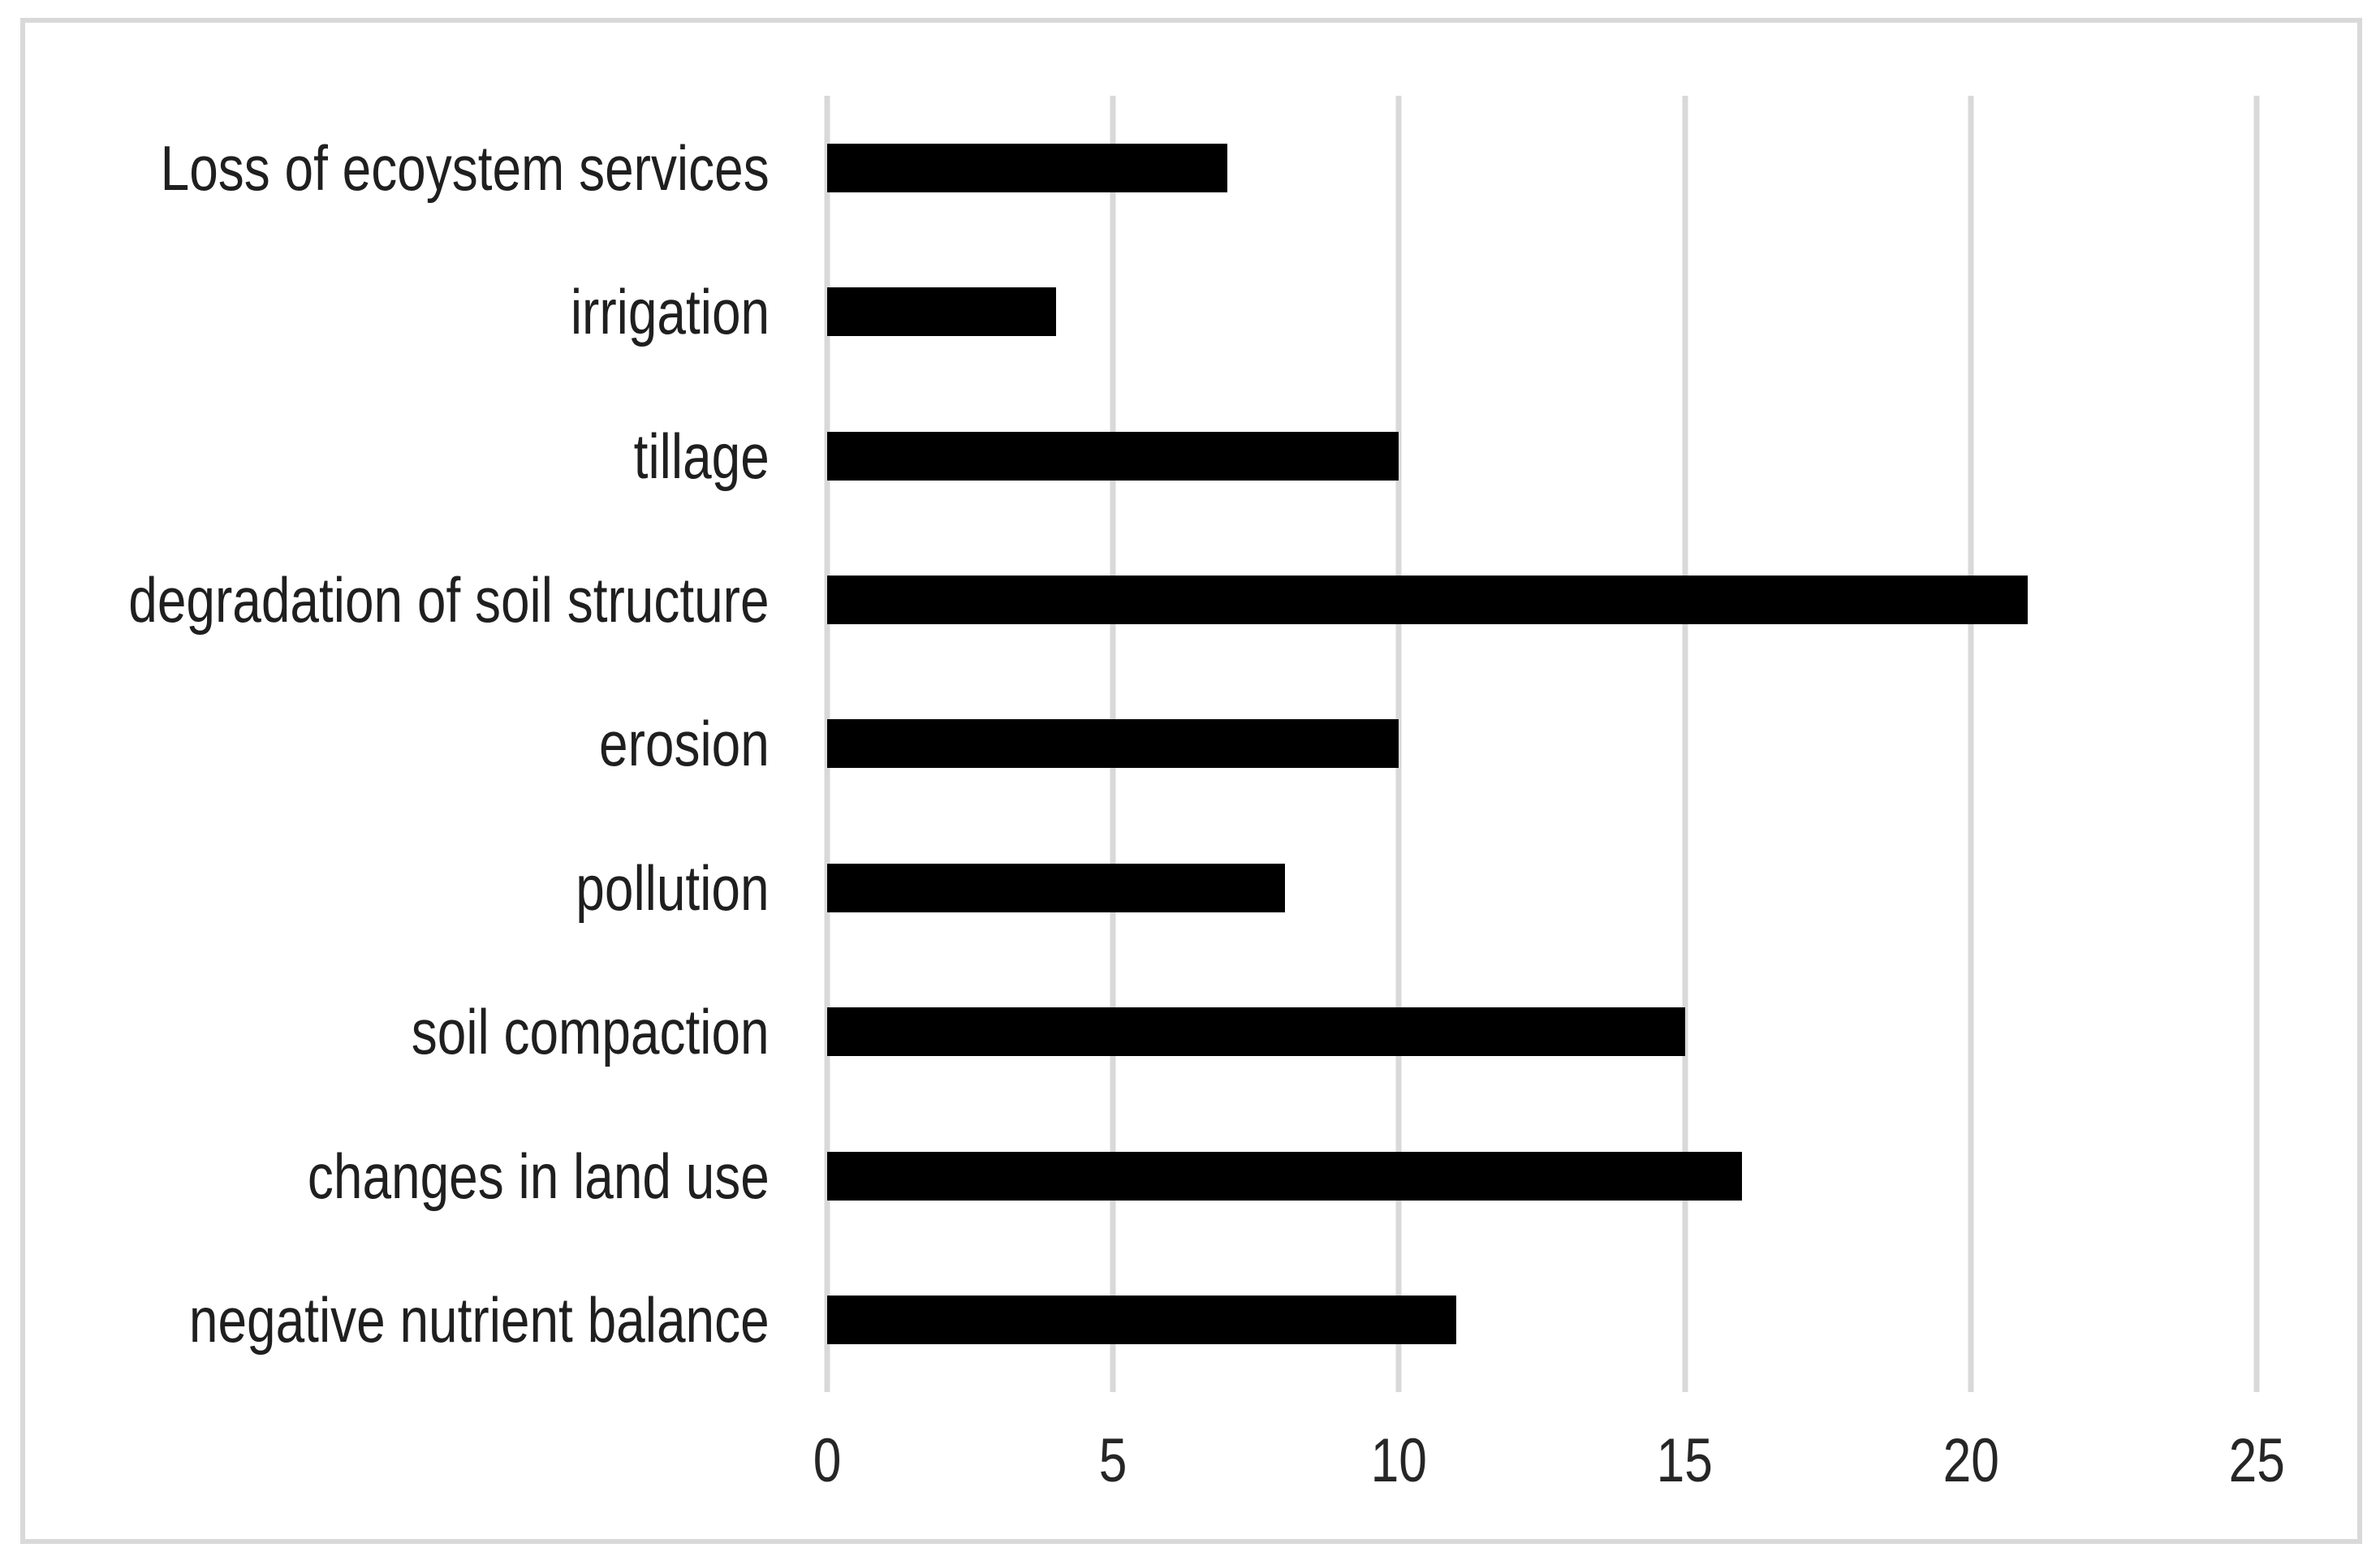 The image size is (2380, 1565). Describe the element at coordinates (397, 744) in the screenshot. I see `category-label: erosion` at that location.